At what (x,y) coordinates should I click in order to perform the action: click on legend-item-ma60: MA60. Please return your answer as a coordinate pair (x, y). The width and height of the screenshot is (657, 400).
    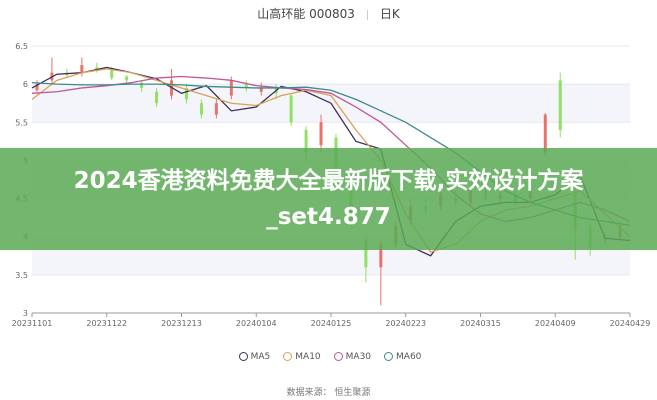
    Looking at the image, I should click on (401, 357).